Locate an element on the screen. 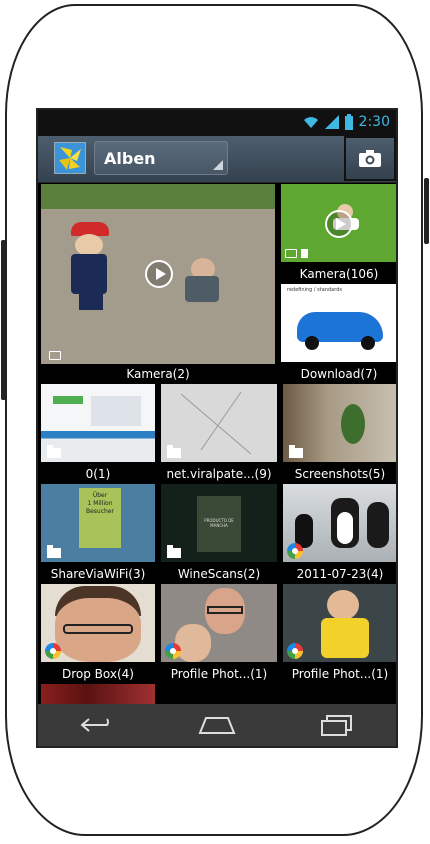  dropdown-triangle-icon is located at coordinates (218, 165).